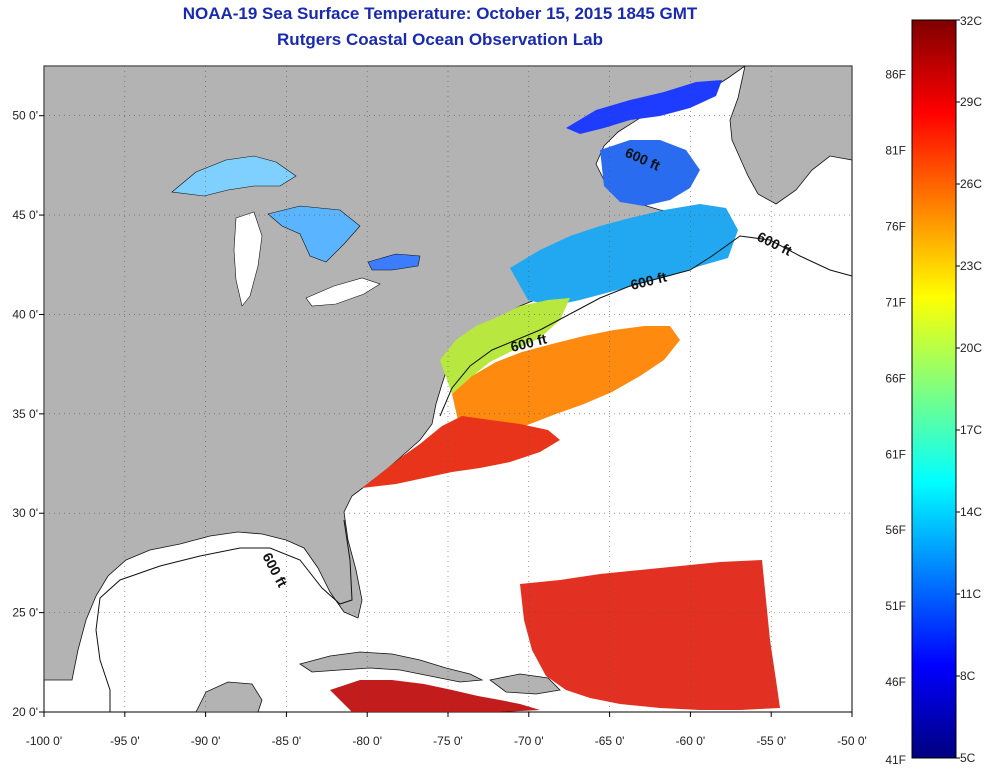 The width and height of the screenshot is (984, 770). Describe the element at coordinates (852, 741) in the screenshot. I see `lon-tick-label: -50 0'` at that location.